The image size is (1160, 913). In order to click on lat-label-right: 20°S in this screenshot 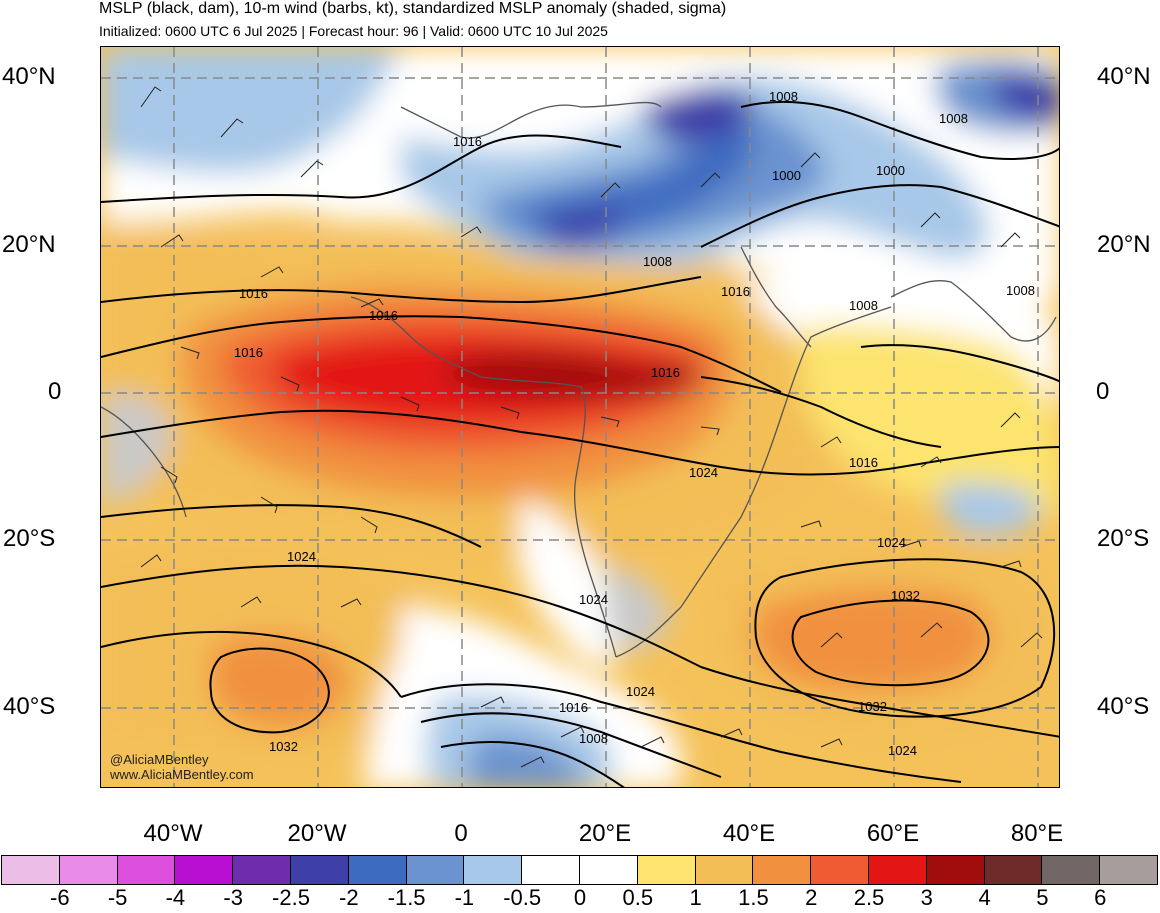, I will do `click(1123, 538)`.